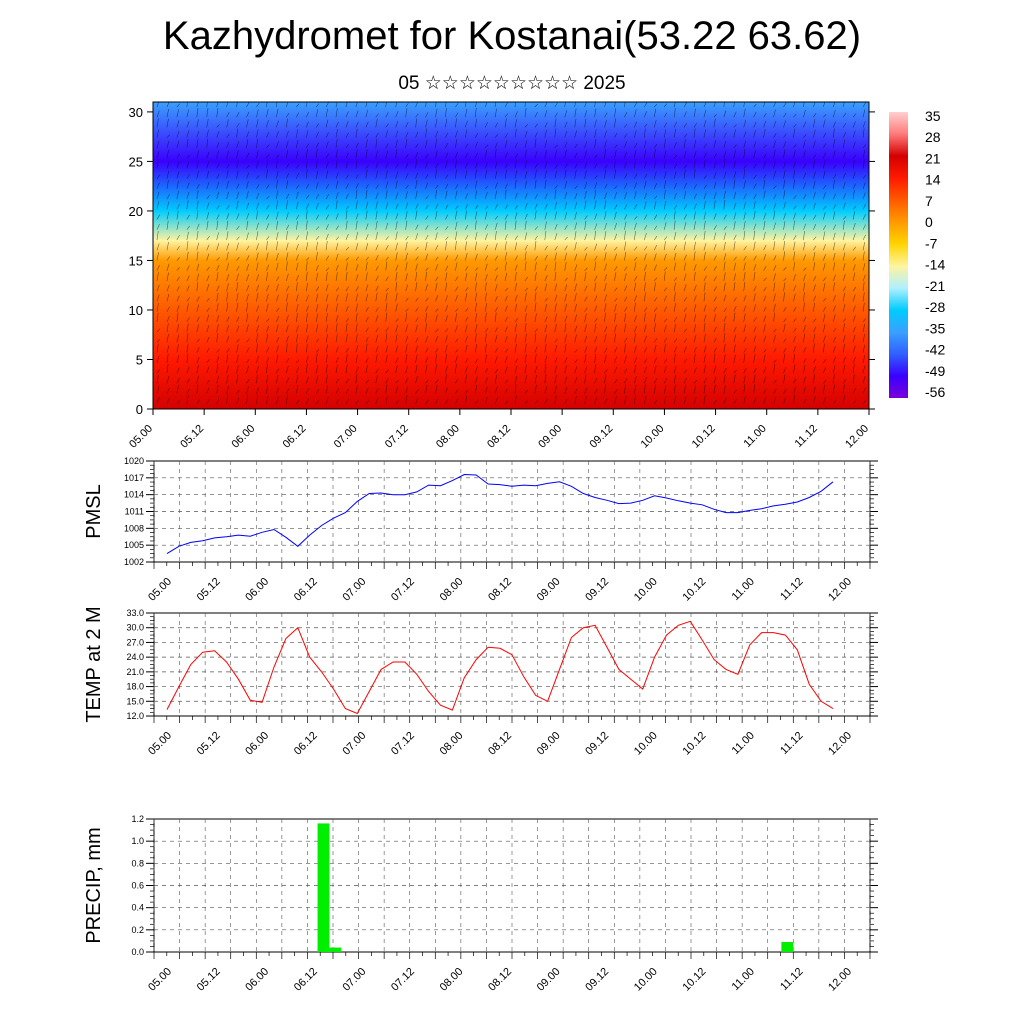  Describe the element at coordinates (935, 350) in the screenshot. I see `colorbar-label: -42` at that location.